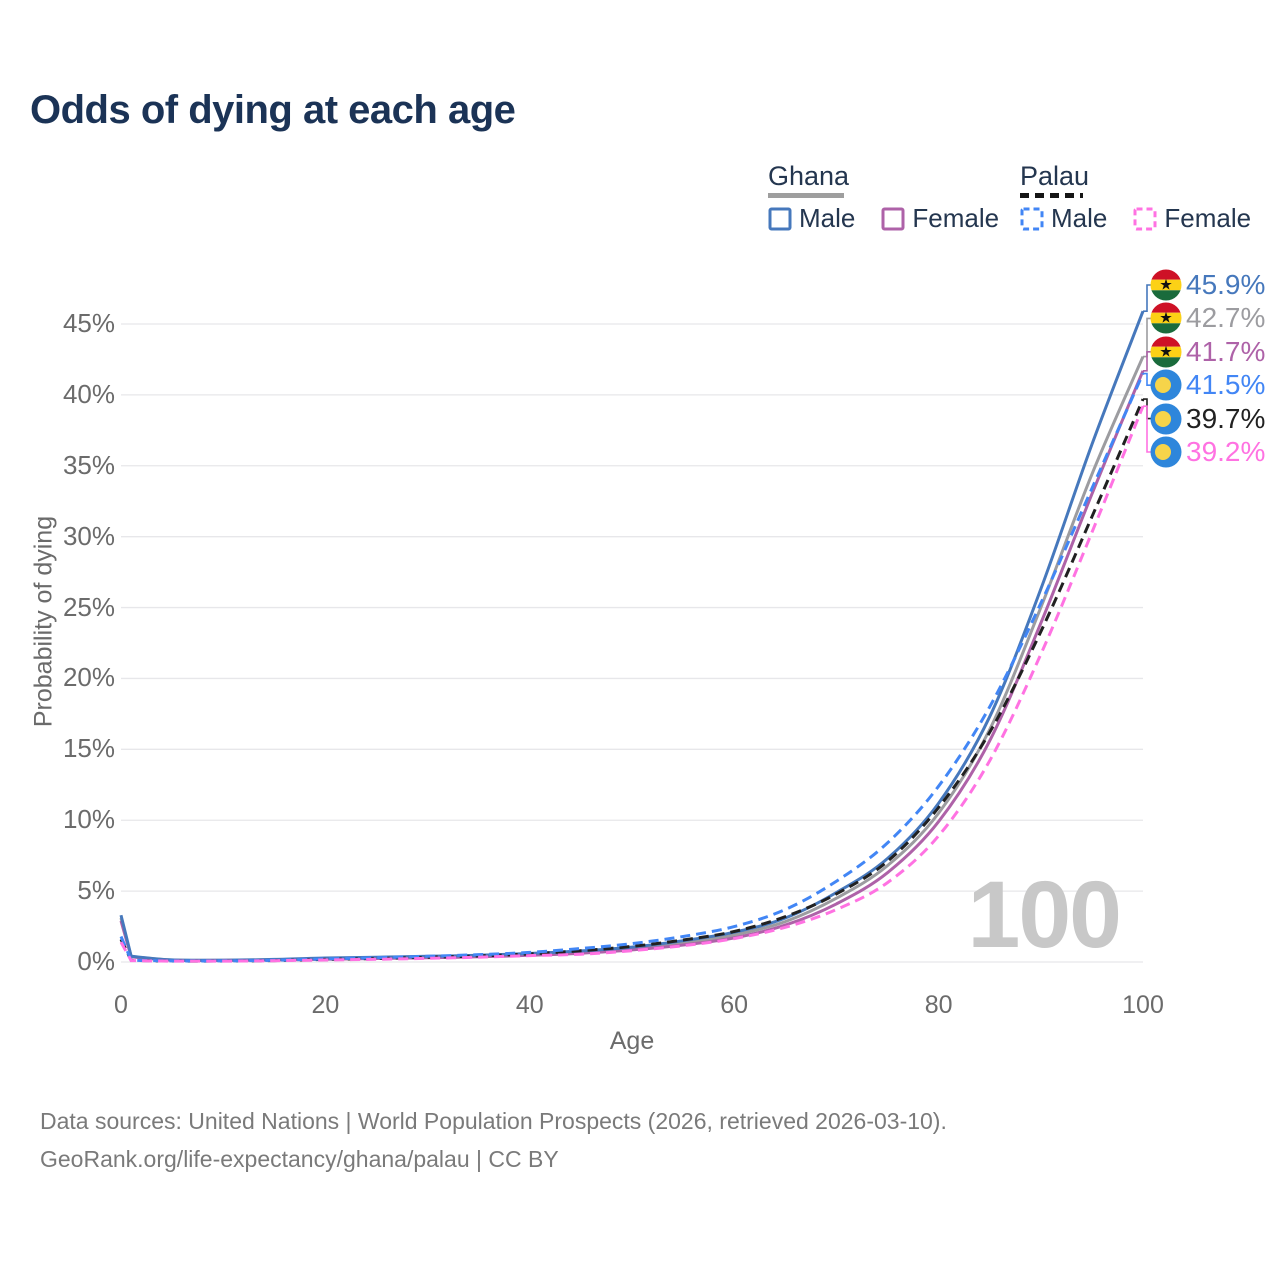  What do you see at coordinates (88, 535) in the screenshot?
I see `y-tick-label: 30%` at bounding box center [88, 535].